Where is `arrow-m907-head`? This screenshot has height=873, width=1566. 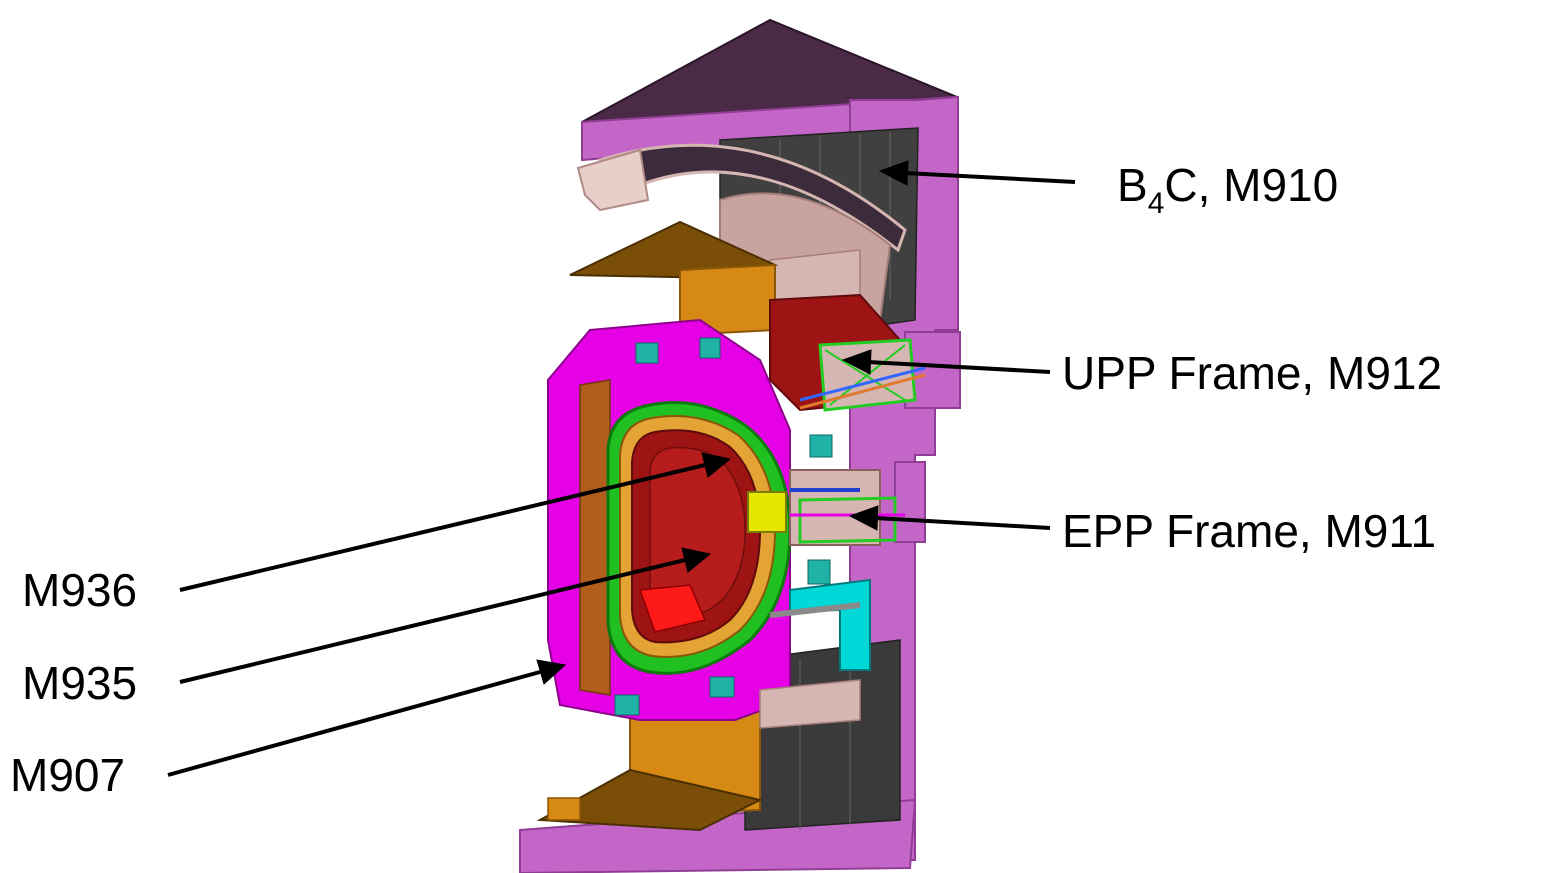
arrow-m907-head is located at coordinates (551, 672).